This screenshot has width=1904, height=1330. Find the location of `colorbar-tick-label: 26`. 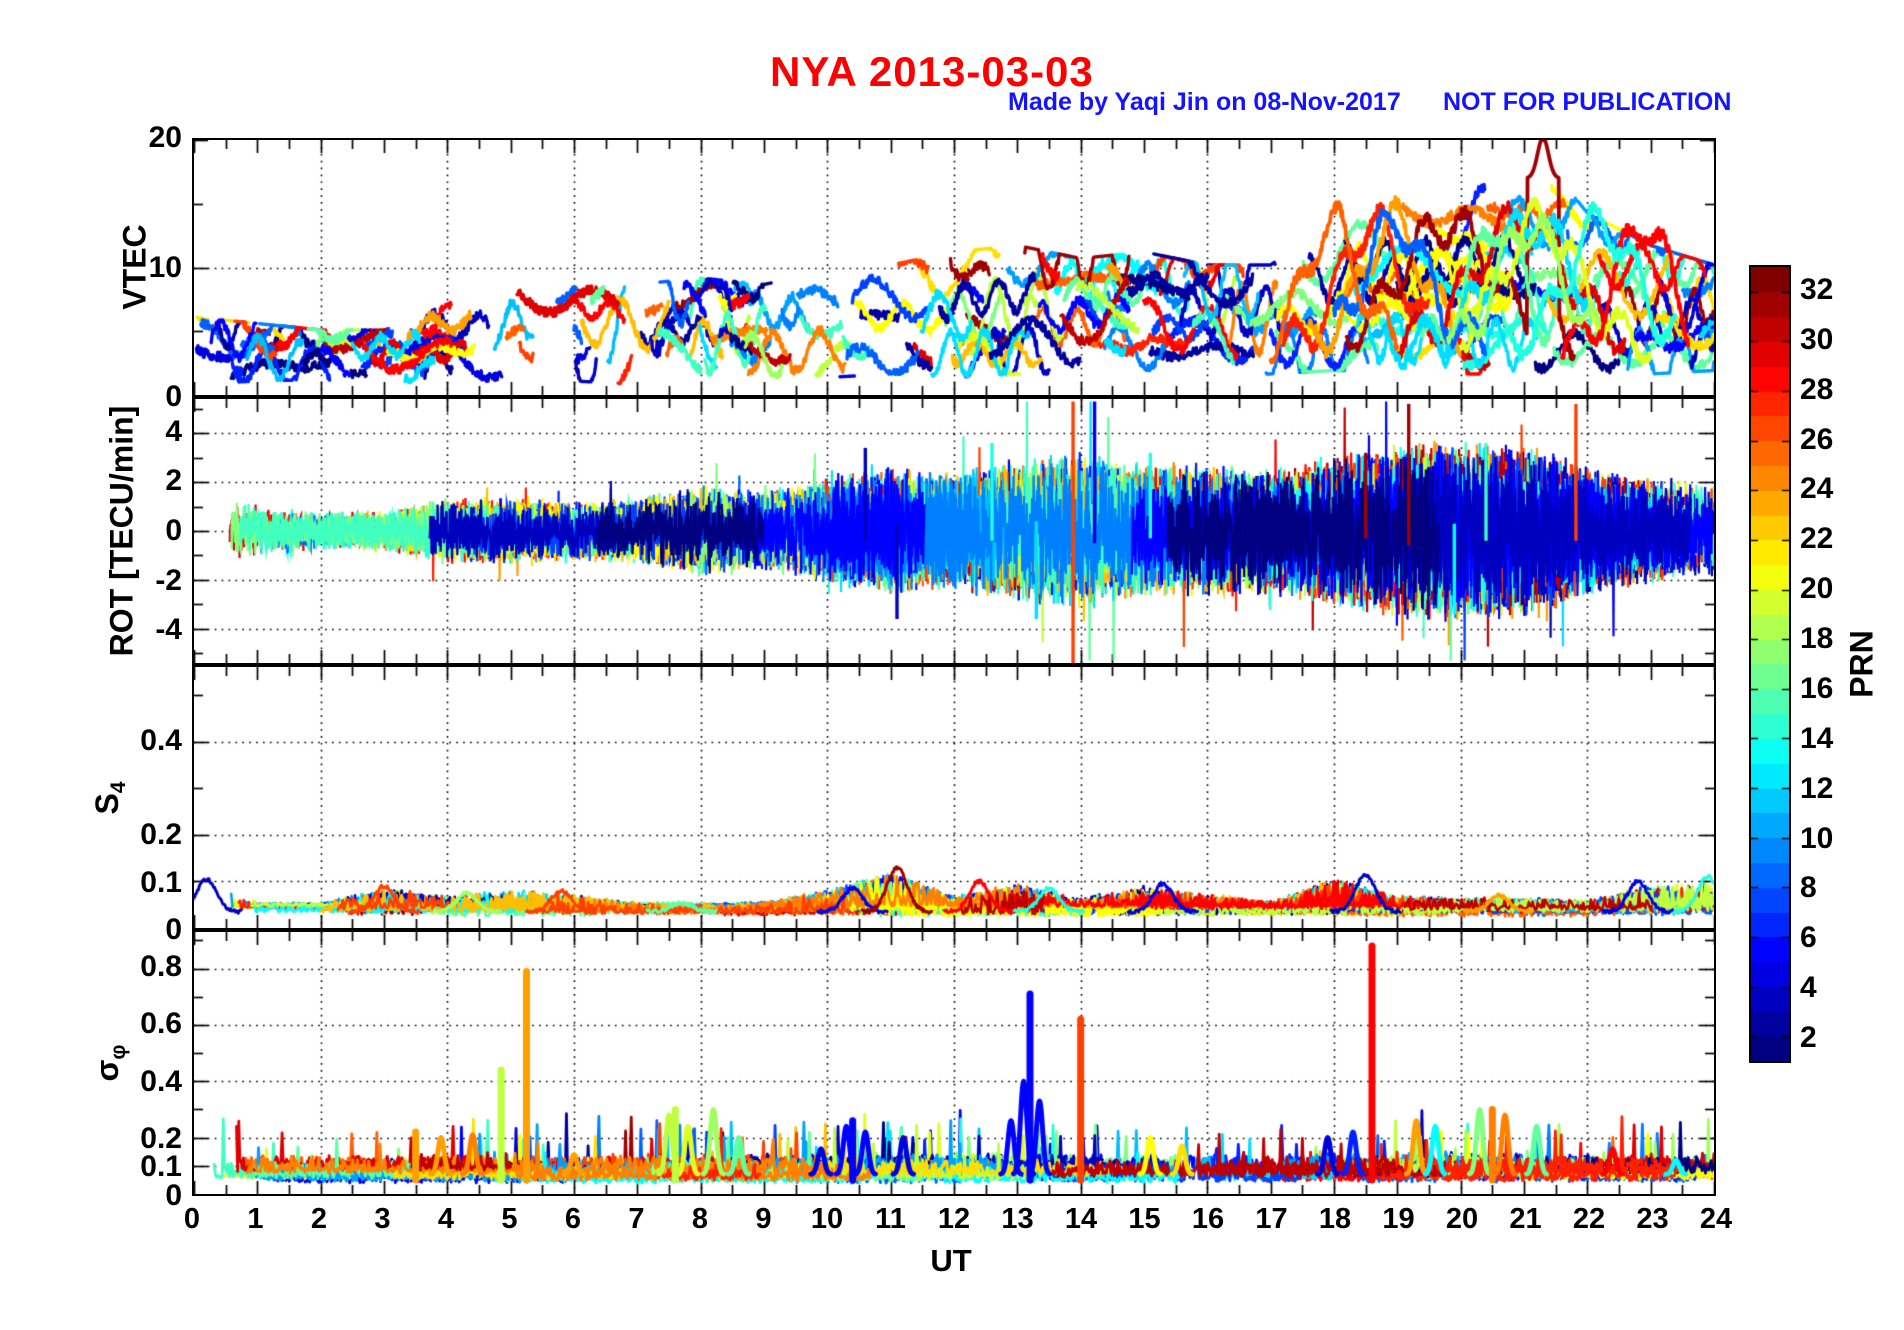

colorbar-tick-label: 26 is located at coordinates (1817, 439).